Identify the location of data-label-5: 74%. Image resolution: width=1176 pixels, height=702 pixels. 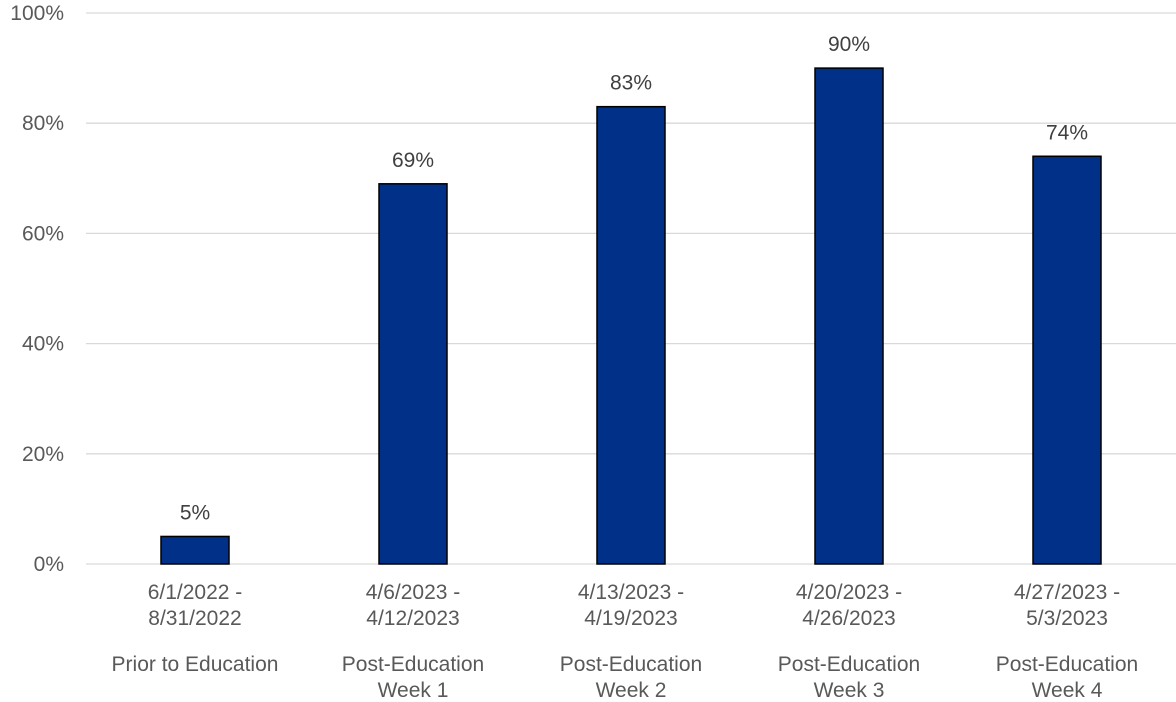
(1067, 132).